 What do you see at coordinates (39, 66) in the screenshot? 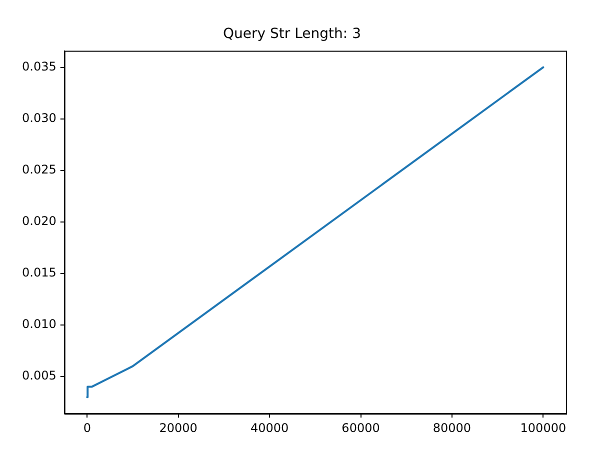
I see `y-tick-label: 0.035` at bounding box center [39, 66].